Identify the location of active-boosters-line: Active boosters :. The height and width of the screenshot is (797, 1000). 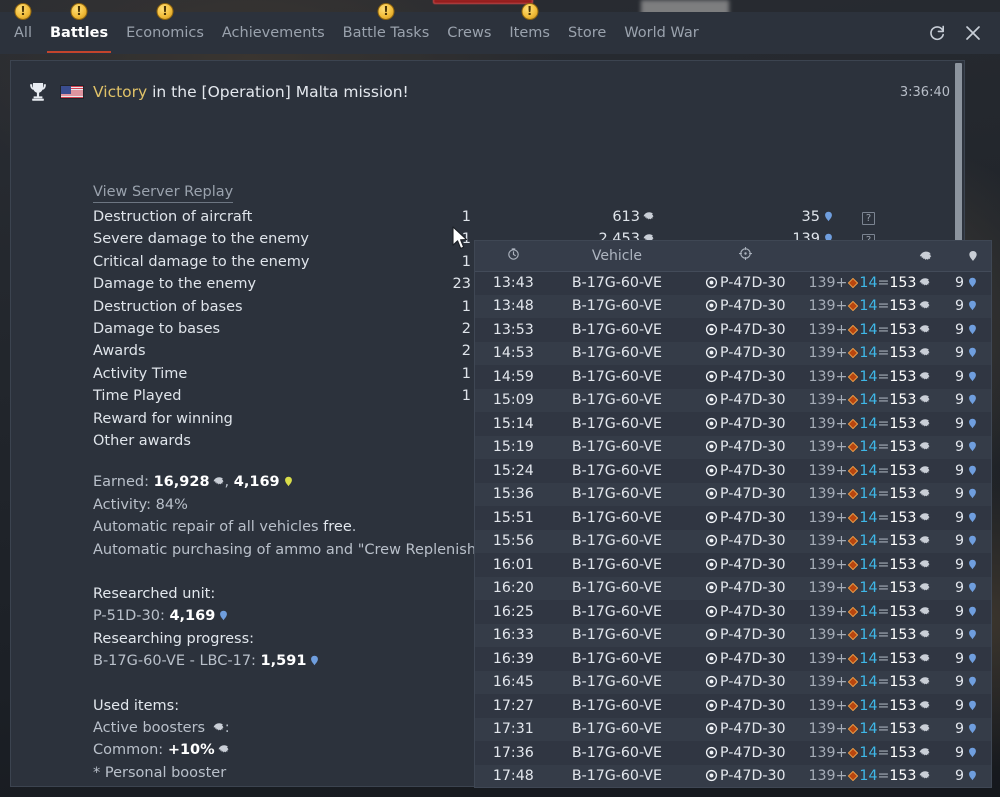
(515, 728).